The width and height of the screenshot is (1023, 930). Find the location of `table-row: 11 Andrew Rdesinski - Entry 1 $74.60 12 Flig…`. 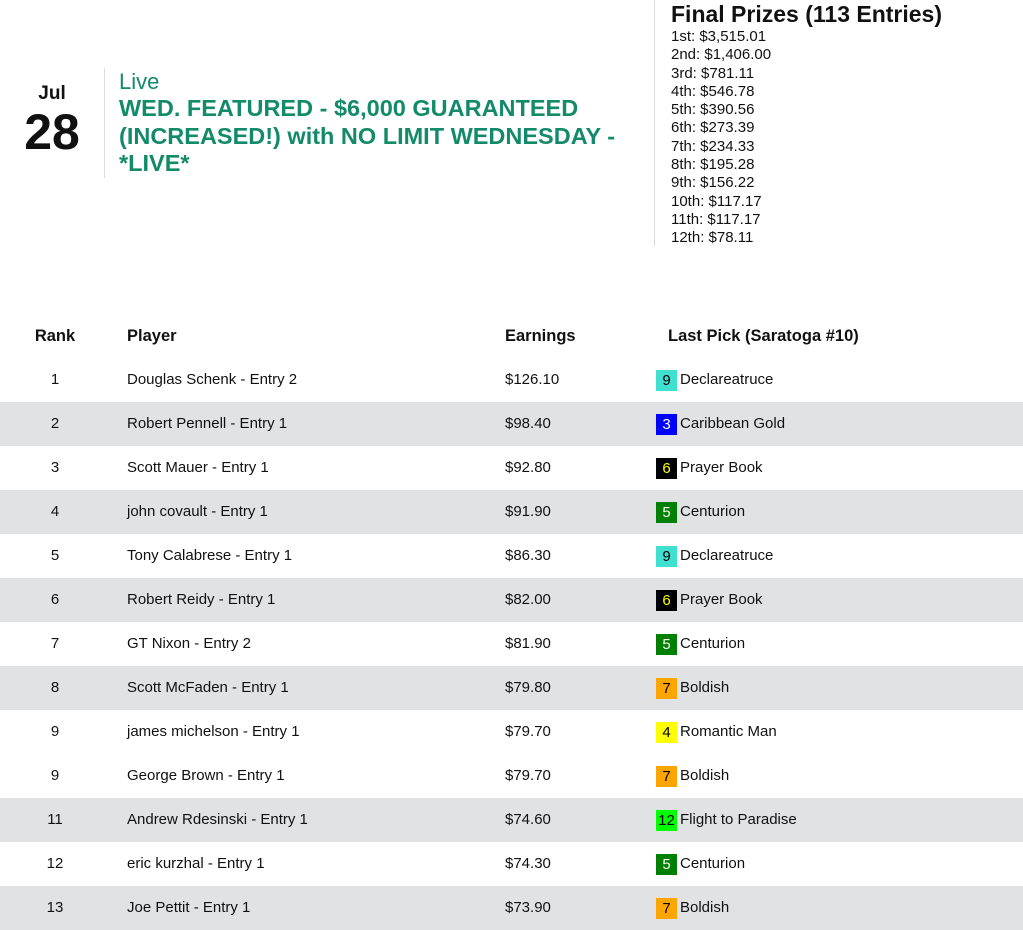

table-row: 11 Andrew Rdesinski - Entry 1 $74.60 12 Flig… is located at coordinates (511, 820).